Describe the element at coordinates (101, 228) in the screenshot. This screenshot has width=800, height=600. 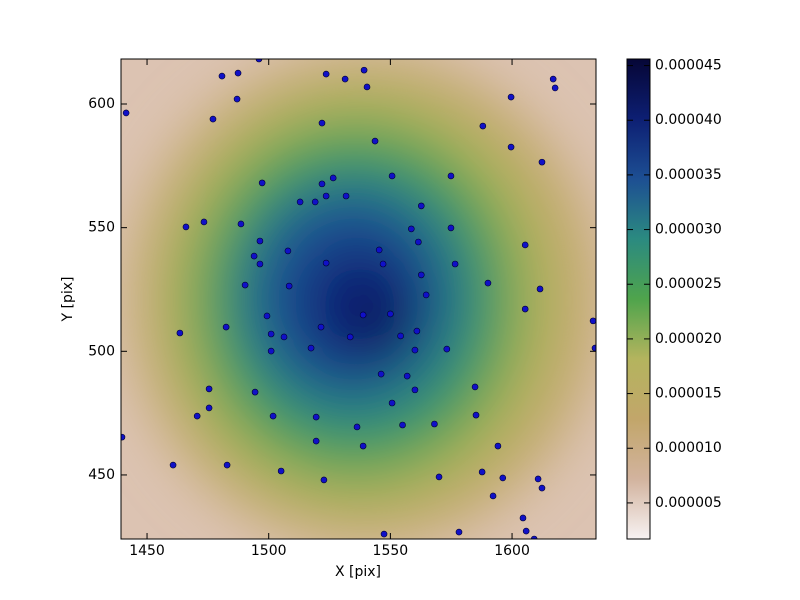
I see `y-tick-label: 550` at that location.